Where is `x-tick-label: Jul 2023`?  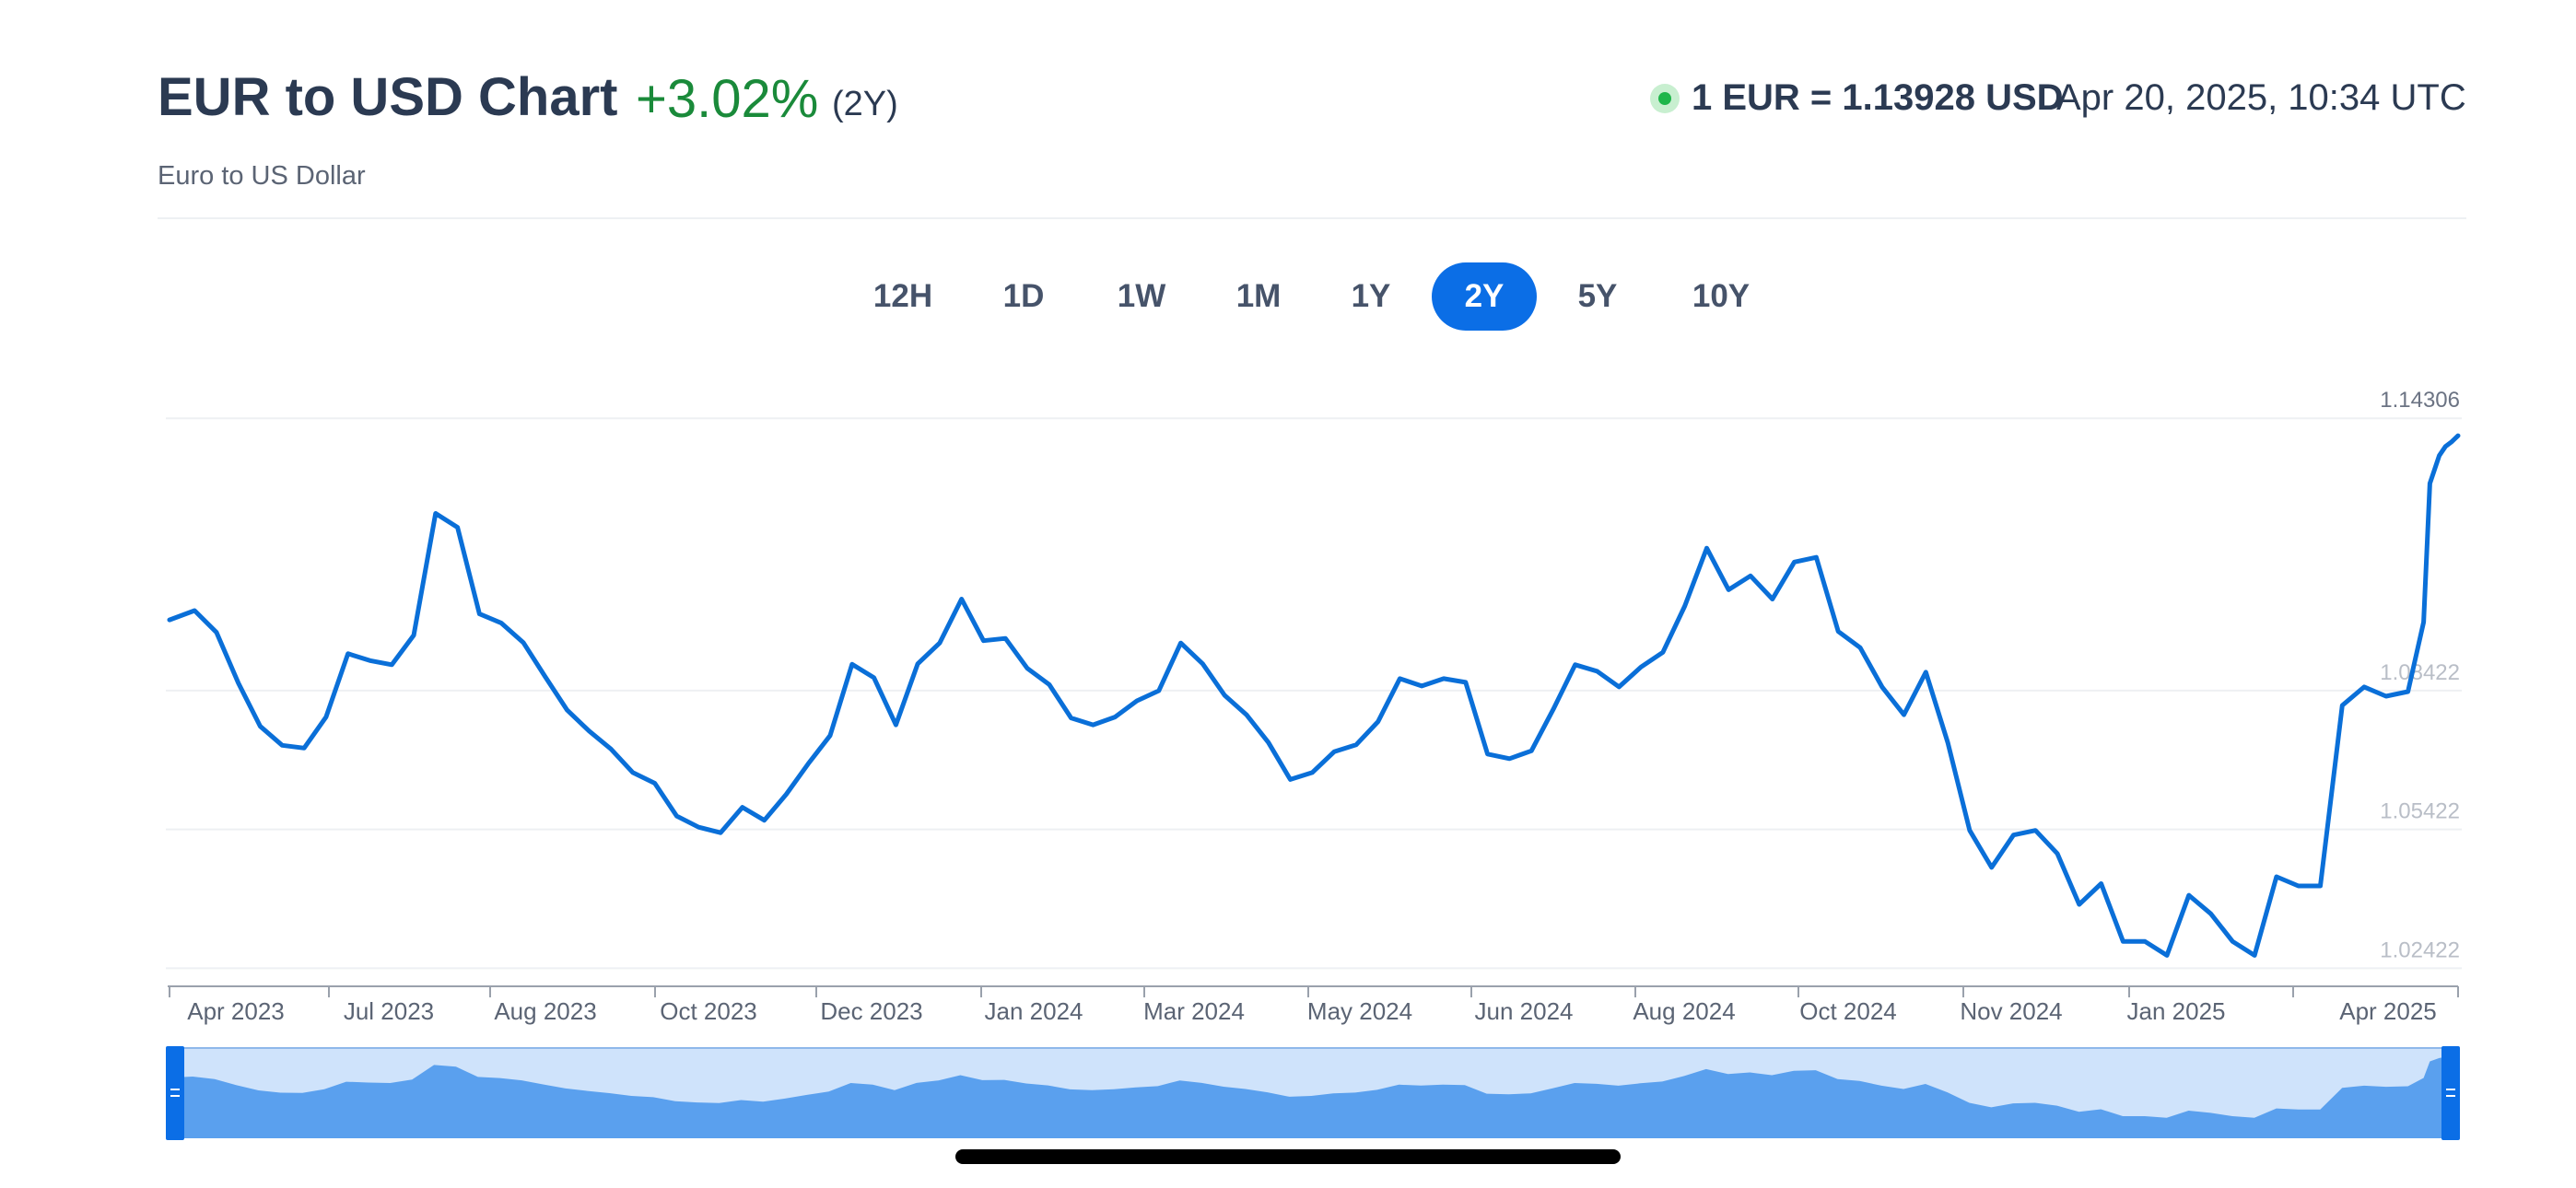
x-tick-label: Jul 2023 is located at coordinates (389, 1011).